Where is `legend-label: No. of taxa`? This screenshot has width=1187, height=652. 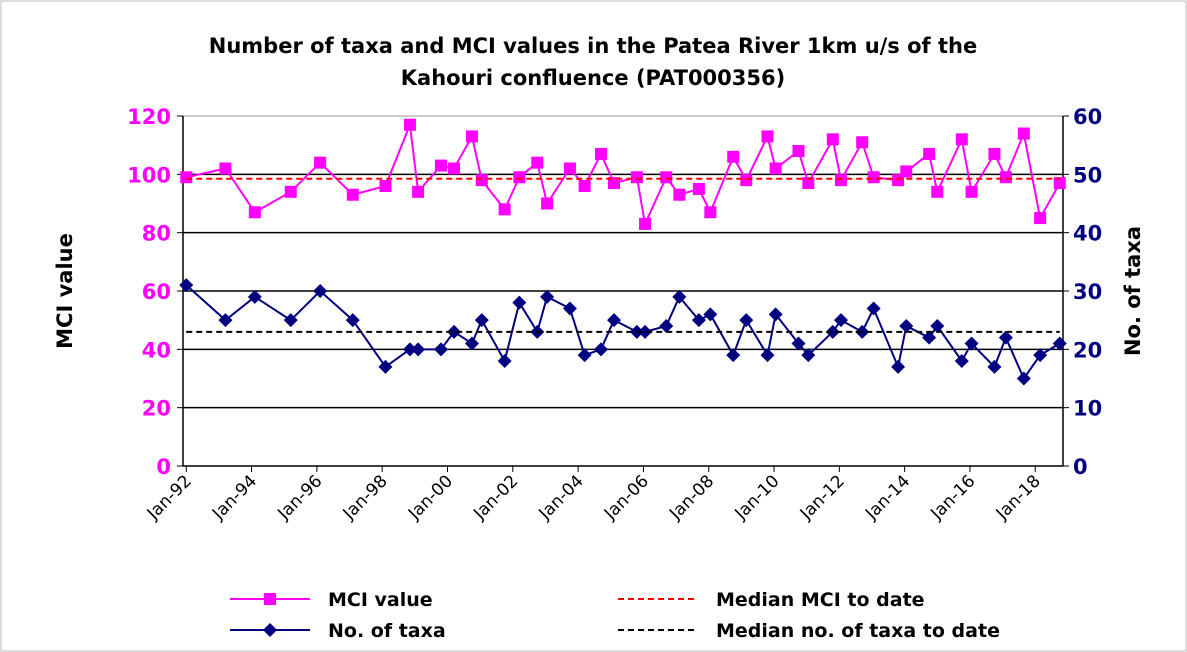
legend-label: No. of taxa is located at coordinates (387, 631).